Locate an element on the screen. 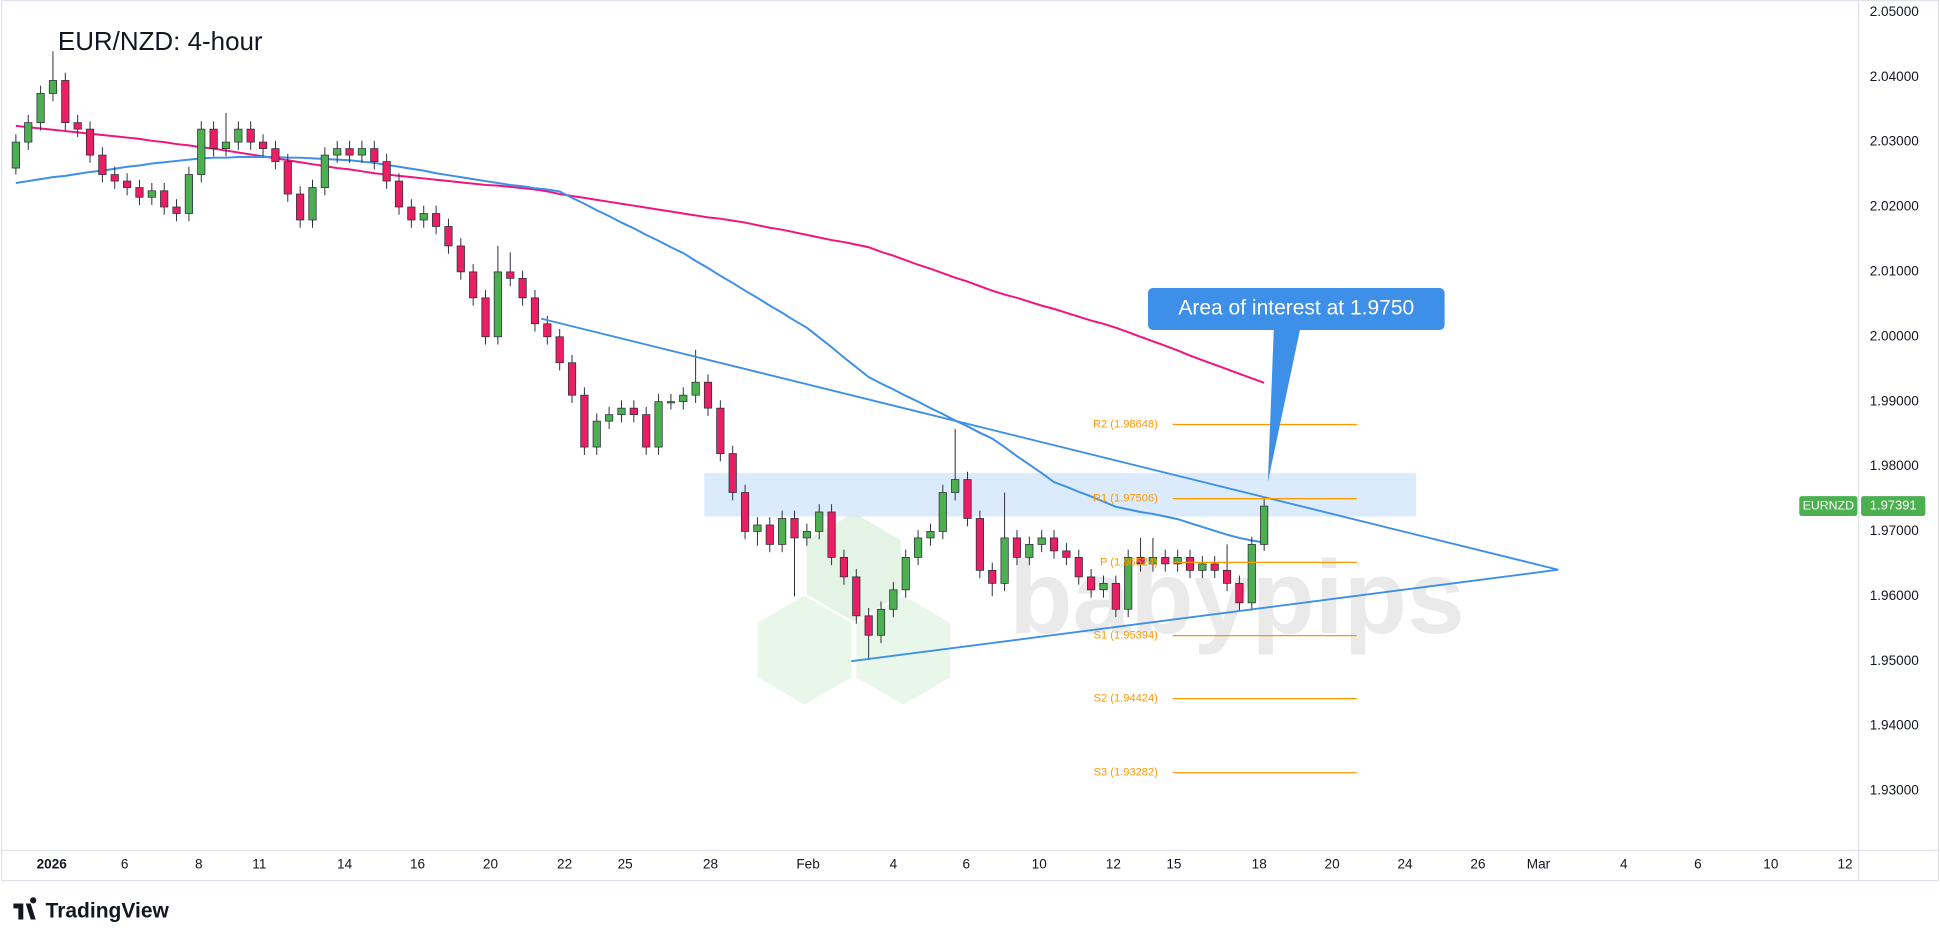  symbol-label: EURNZD is located at coordinates (1829, 505).